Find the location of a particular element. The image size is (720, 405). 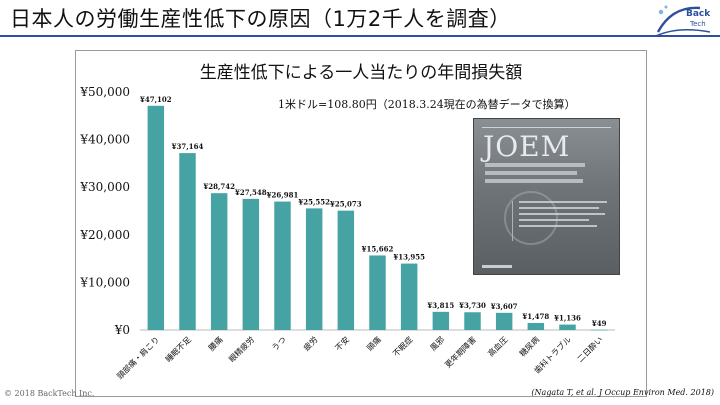

data-label: ¥3,607 is located at coordinates (504, 306).